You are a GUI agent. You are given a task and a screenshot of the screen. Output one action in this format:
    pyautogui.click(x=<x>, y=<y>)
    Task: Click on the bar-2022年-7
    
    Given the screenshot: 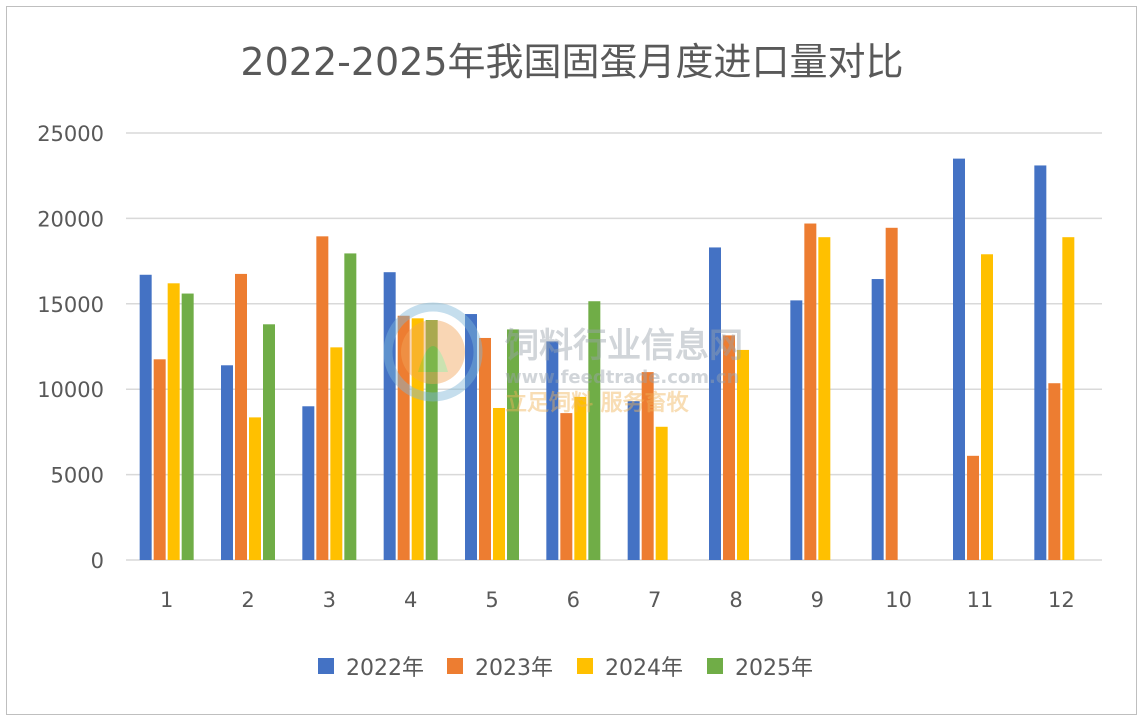 What is the action you would take?
    pyautogui.click(x=633, y=480)
    